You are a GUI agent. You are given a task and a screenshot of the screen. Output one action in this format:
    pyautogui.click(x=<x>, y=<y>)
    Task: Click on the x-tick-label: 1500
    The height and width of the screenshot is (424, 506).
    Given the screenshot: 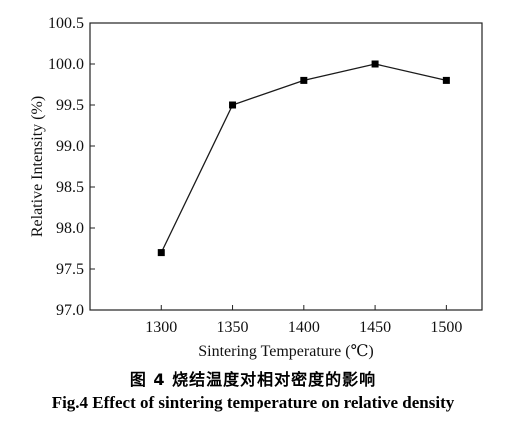 What is the action you would take?
    pyautogui.click(x=446, y=327)
    